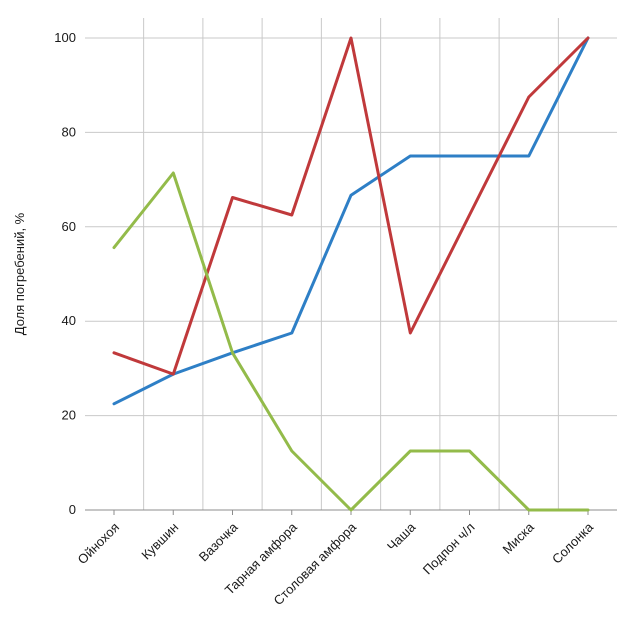 This screenshot has width=628, height=631. Describe the element at coordinates (69, 320) in the screenshot. I see `y-tick-label: 40` at that location.